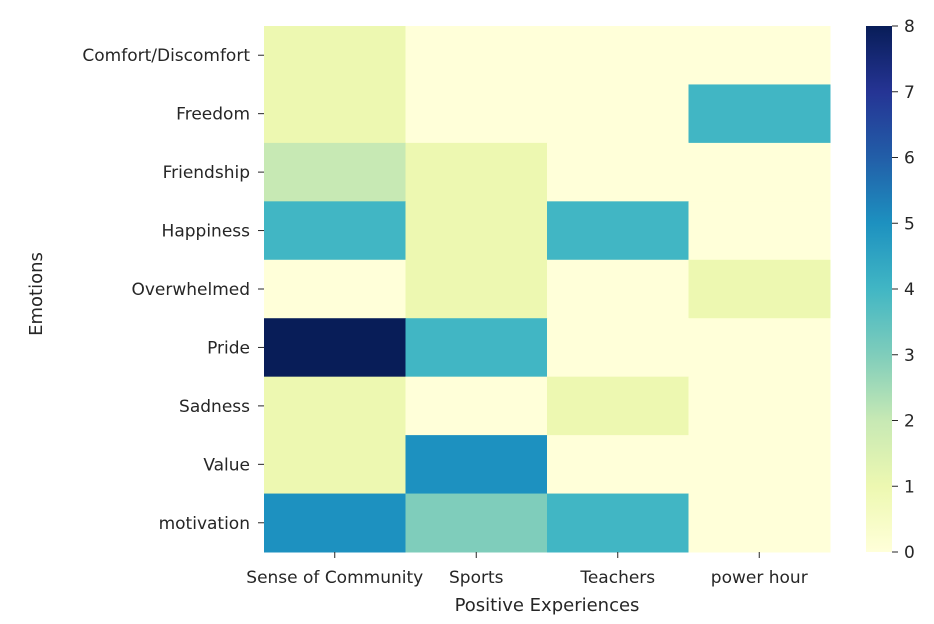 This screenshot has height=624, width=934. Describe the element at coordinates (909, 290) in the screenshot. I see `colorbar-tick-label: 4` at that location.